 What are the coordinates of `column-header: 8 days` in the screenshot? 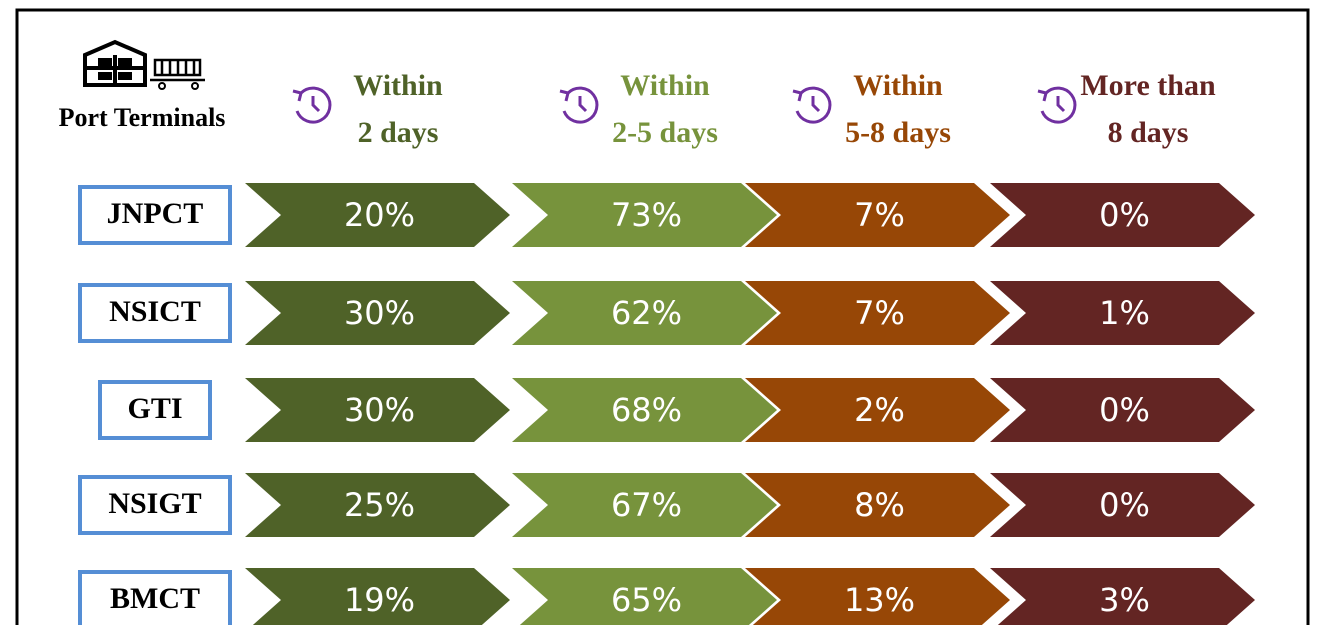 It's located at (1148, 132).